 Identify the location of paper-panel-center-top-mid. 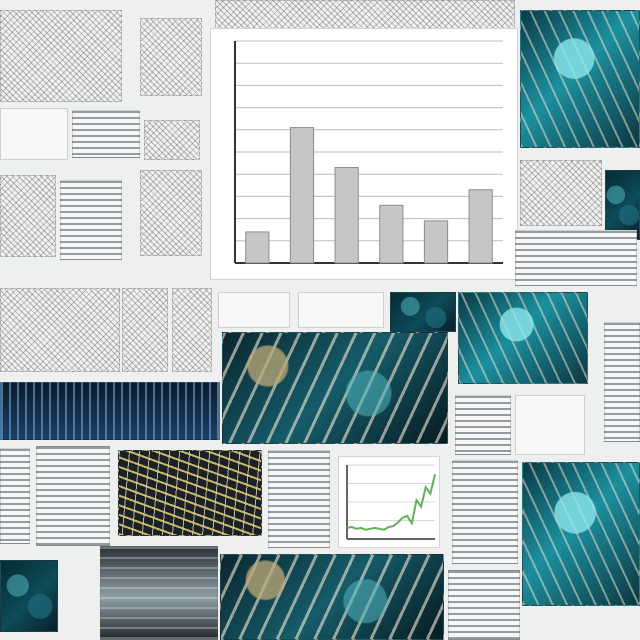
(341, 310).